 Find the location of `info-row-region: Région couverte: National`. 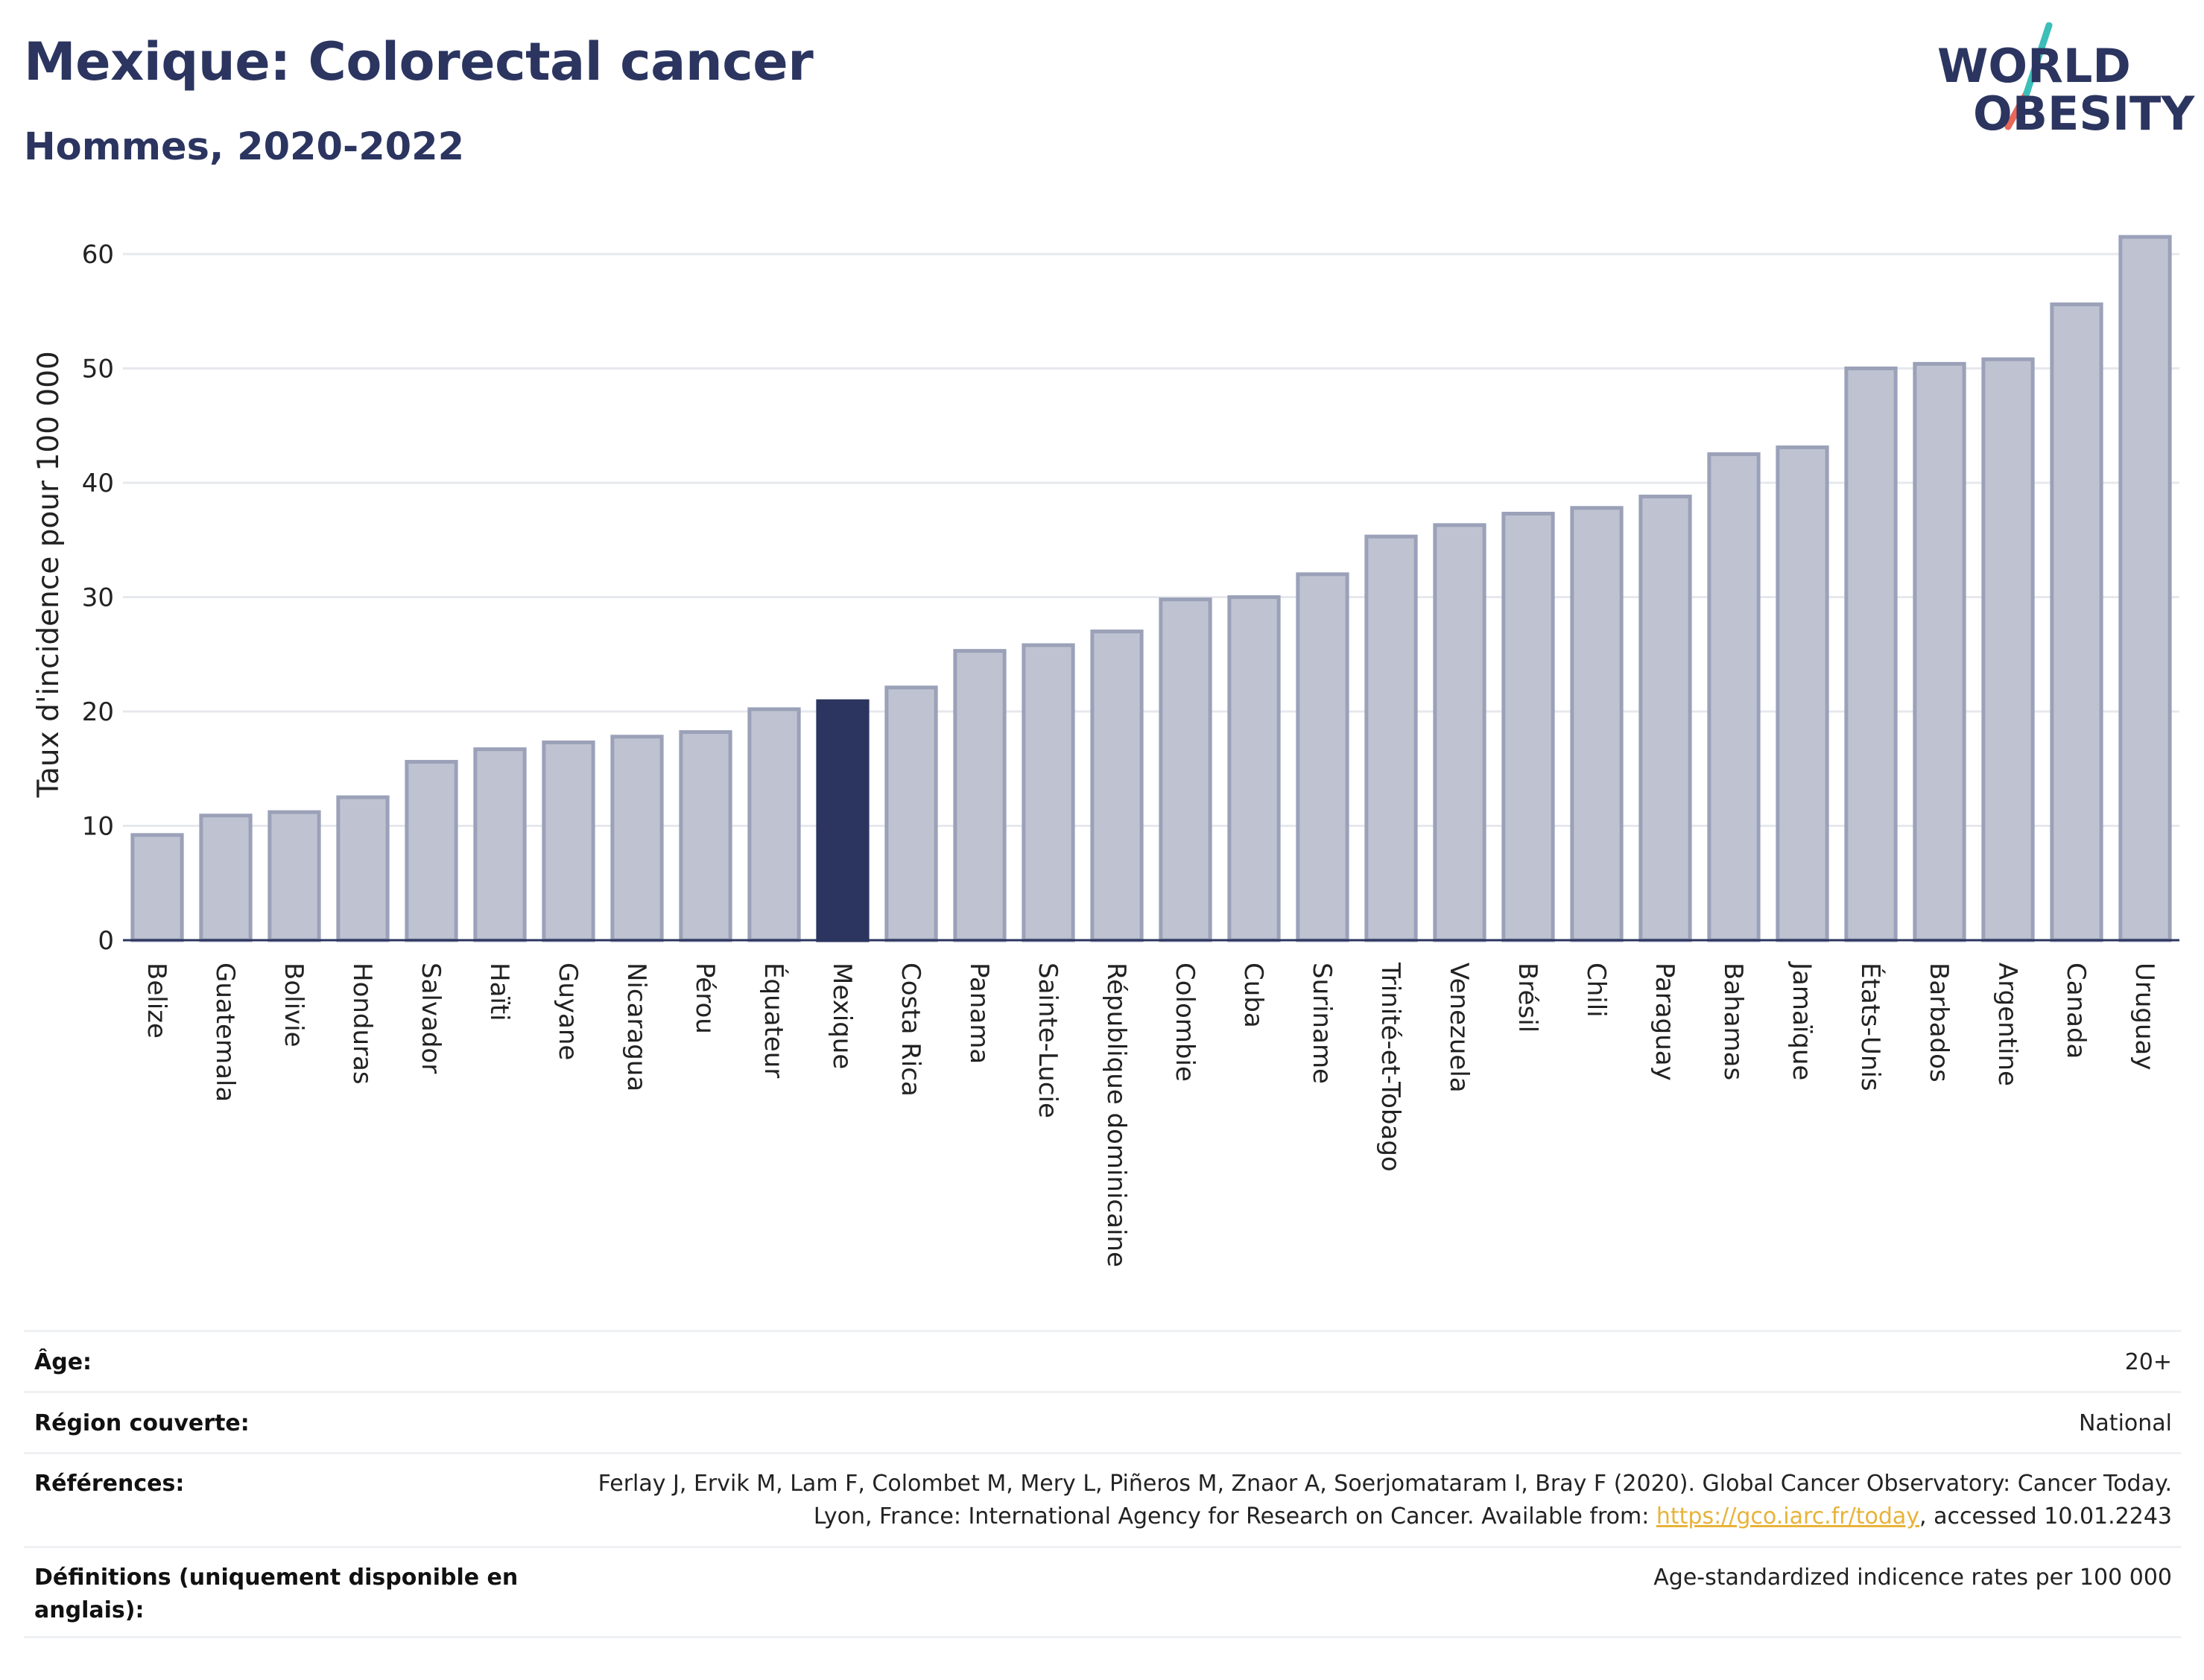

info-row-region: Région couverte: National is located at coordinates (1102, 1421).